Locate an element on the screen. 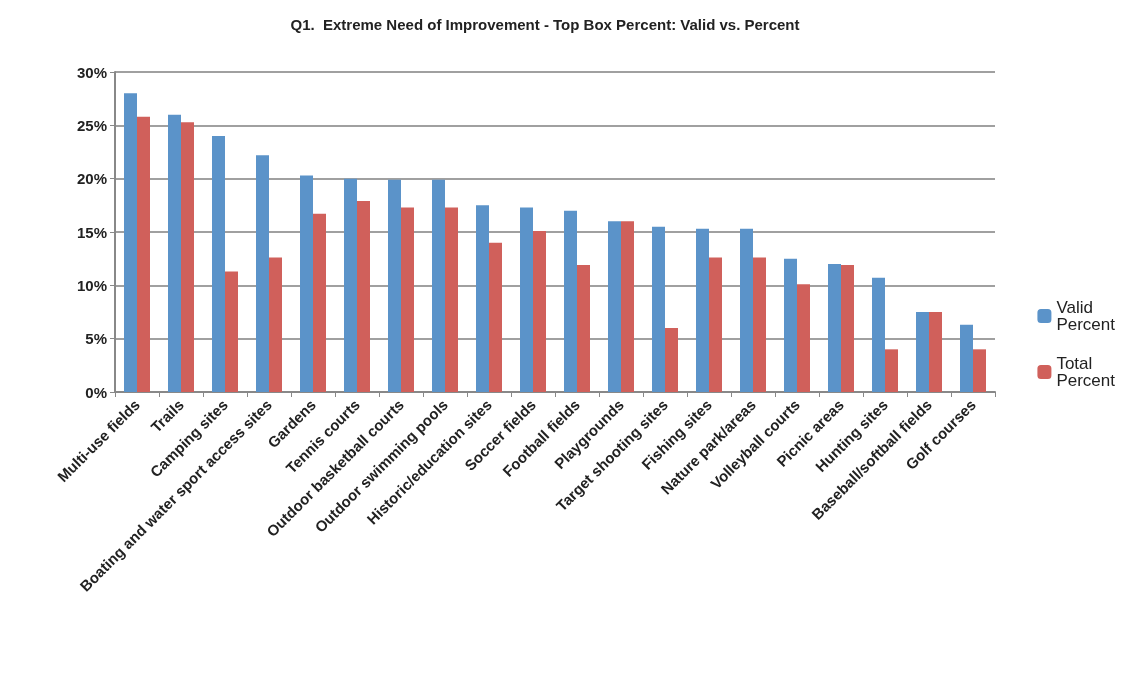  legend-label: Total Percent is located at coordinates (1086, 372).